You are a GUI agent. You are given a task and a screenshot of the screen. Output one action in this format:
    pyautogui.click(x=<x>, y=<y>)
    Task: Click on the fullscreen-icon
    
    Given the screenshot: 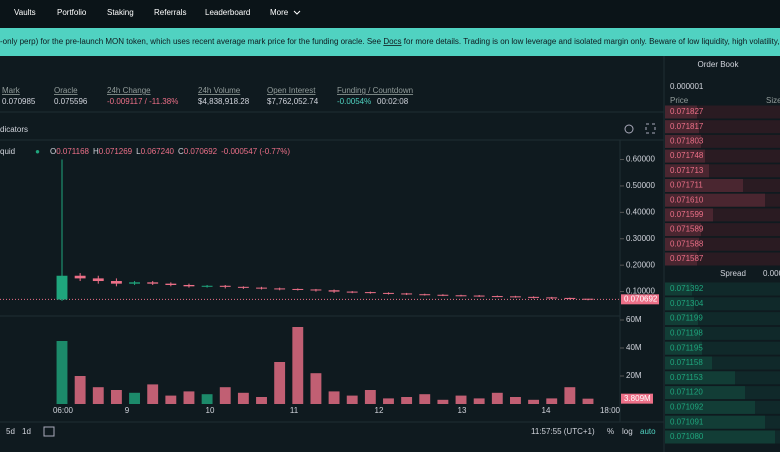 What is the action you would take?
    pyautogui.click(x=650, y=128)
    